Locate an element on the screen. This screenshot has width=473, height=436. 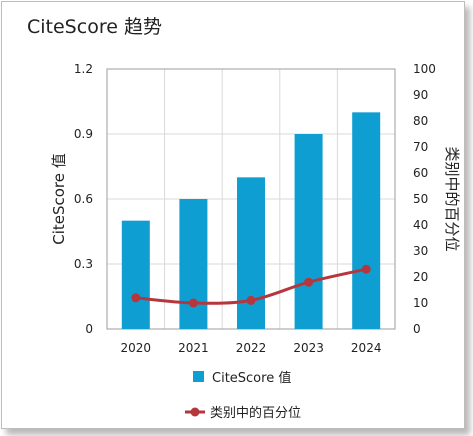
y-right-tick-label: 60 is located at coordinates (420, 173).